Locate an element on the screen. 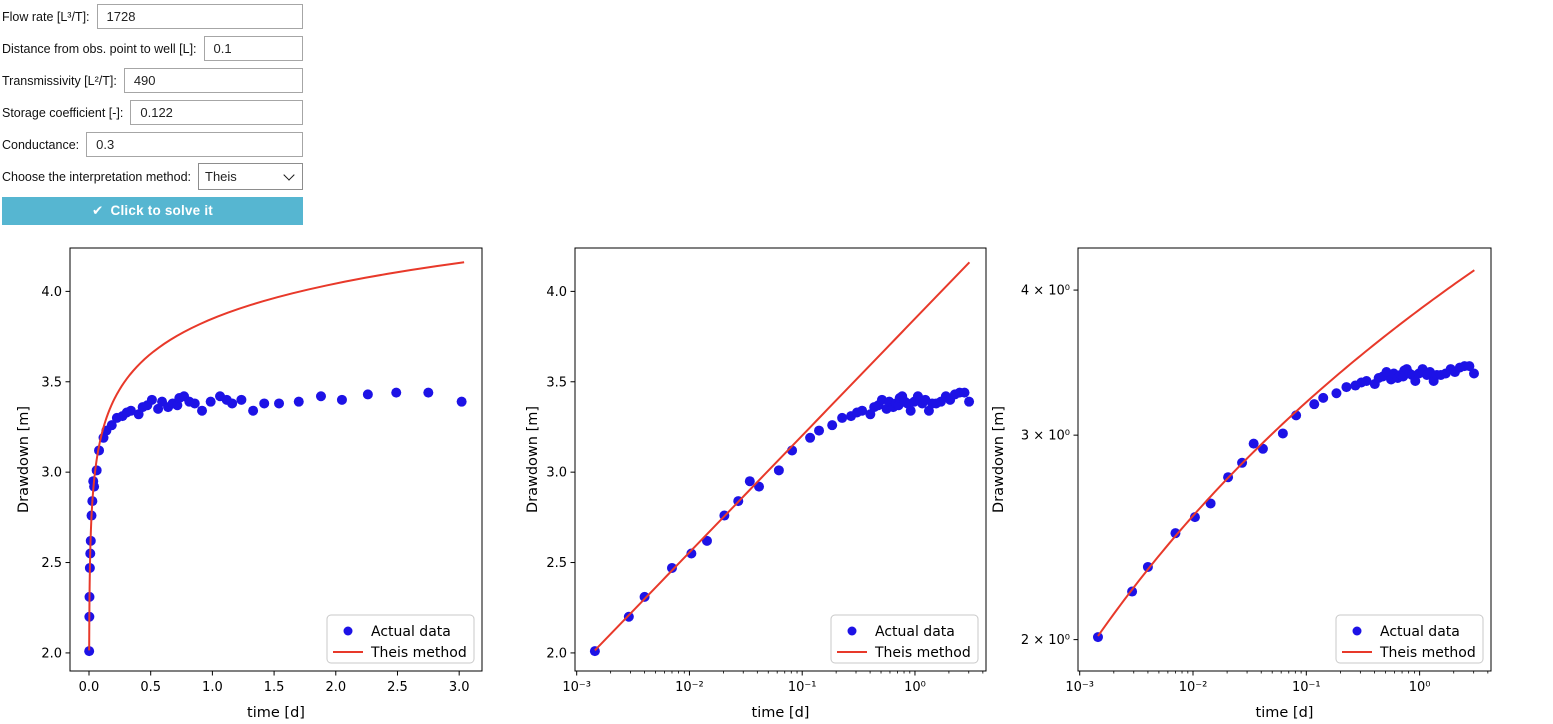 The image size is (1553, 724). form-row-distance: Distance from obs. point to well [L]: is located at coordinates (152, 48).